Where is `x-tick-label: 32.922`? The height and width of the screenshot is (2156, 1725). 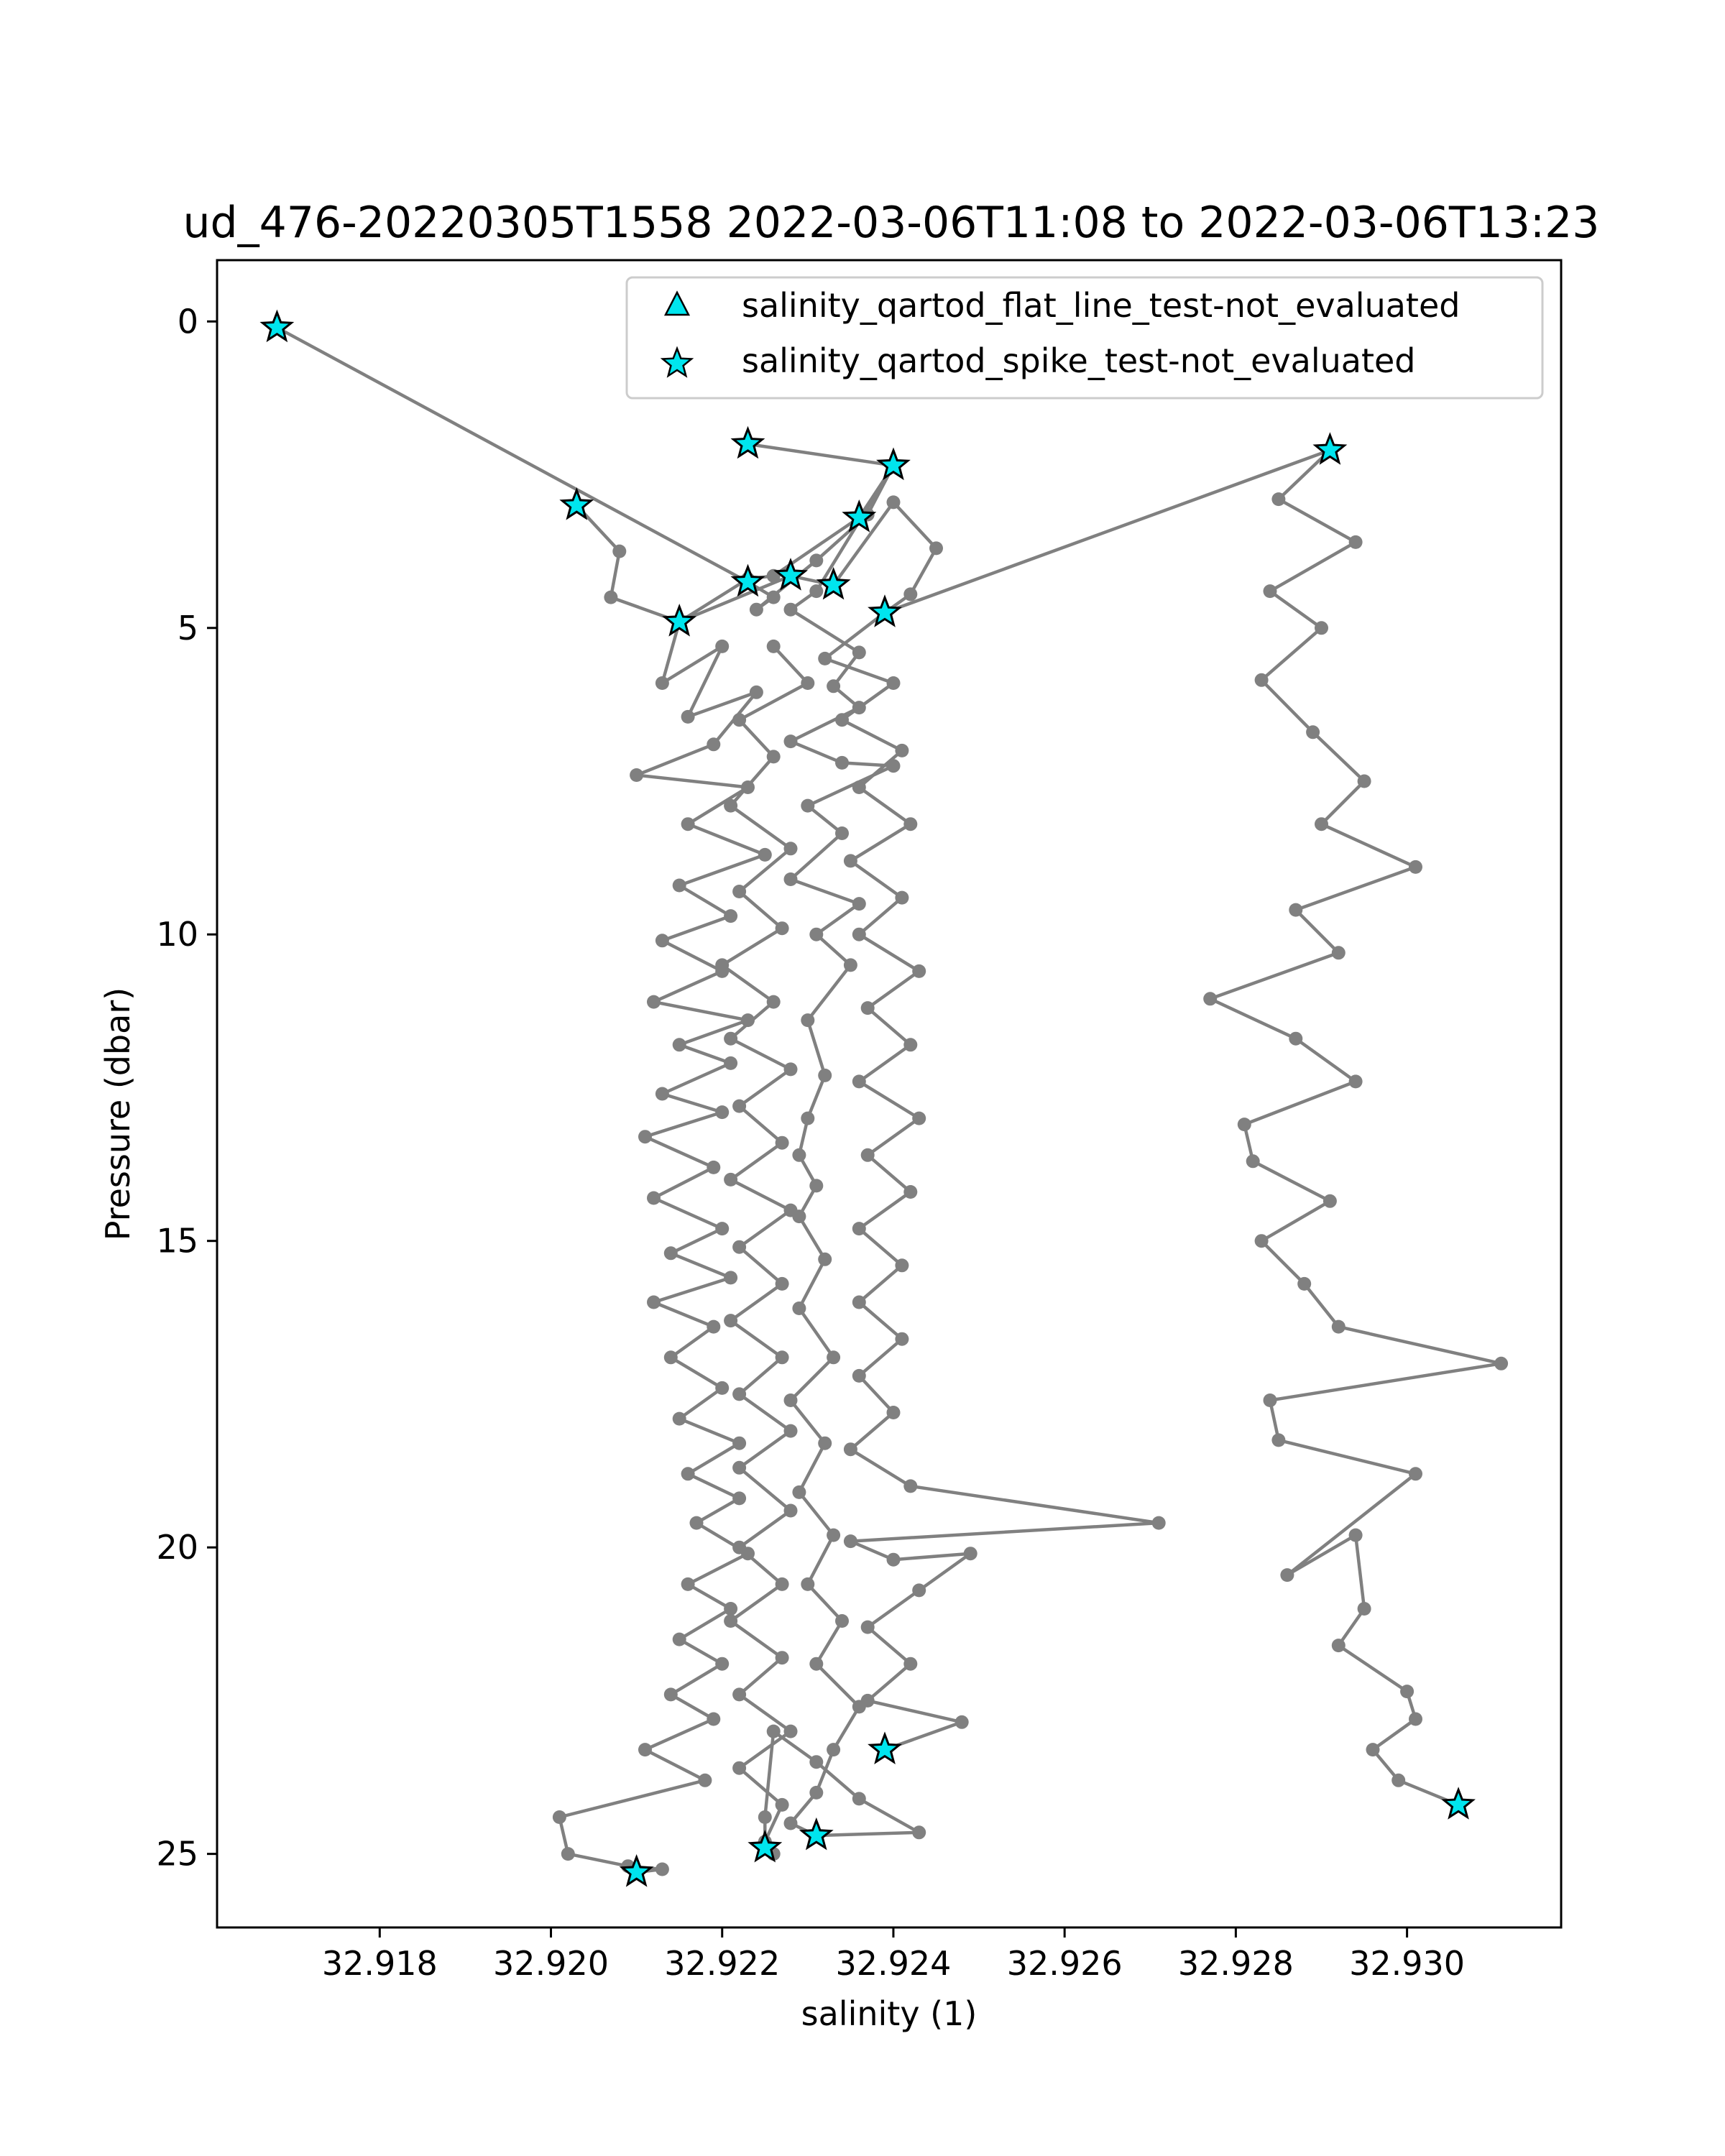 x-tick-label: 32.922 is located at coordinates (722, 1964).